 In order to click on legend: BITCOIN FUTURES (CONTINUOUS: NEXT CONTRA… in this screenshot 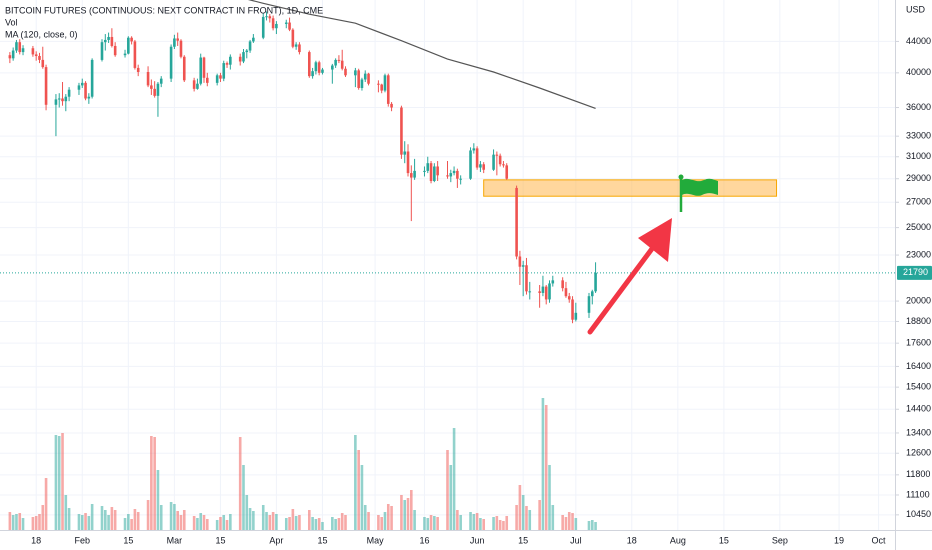, I will do `click(164, 22)`.